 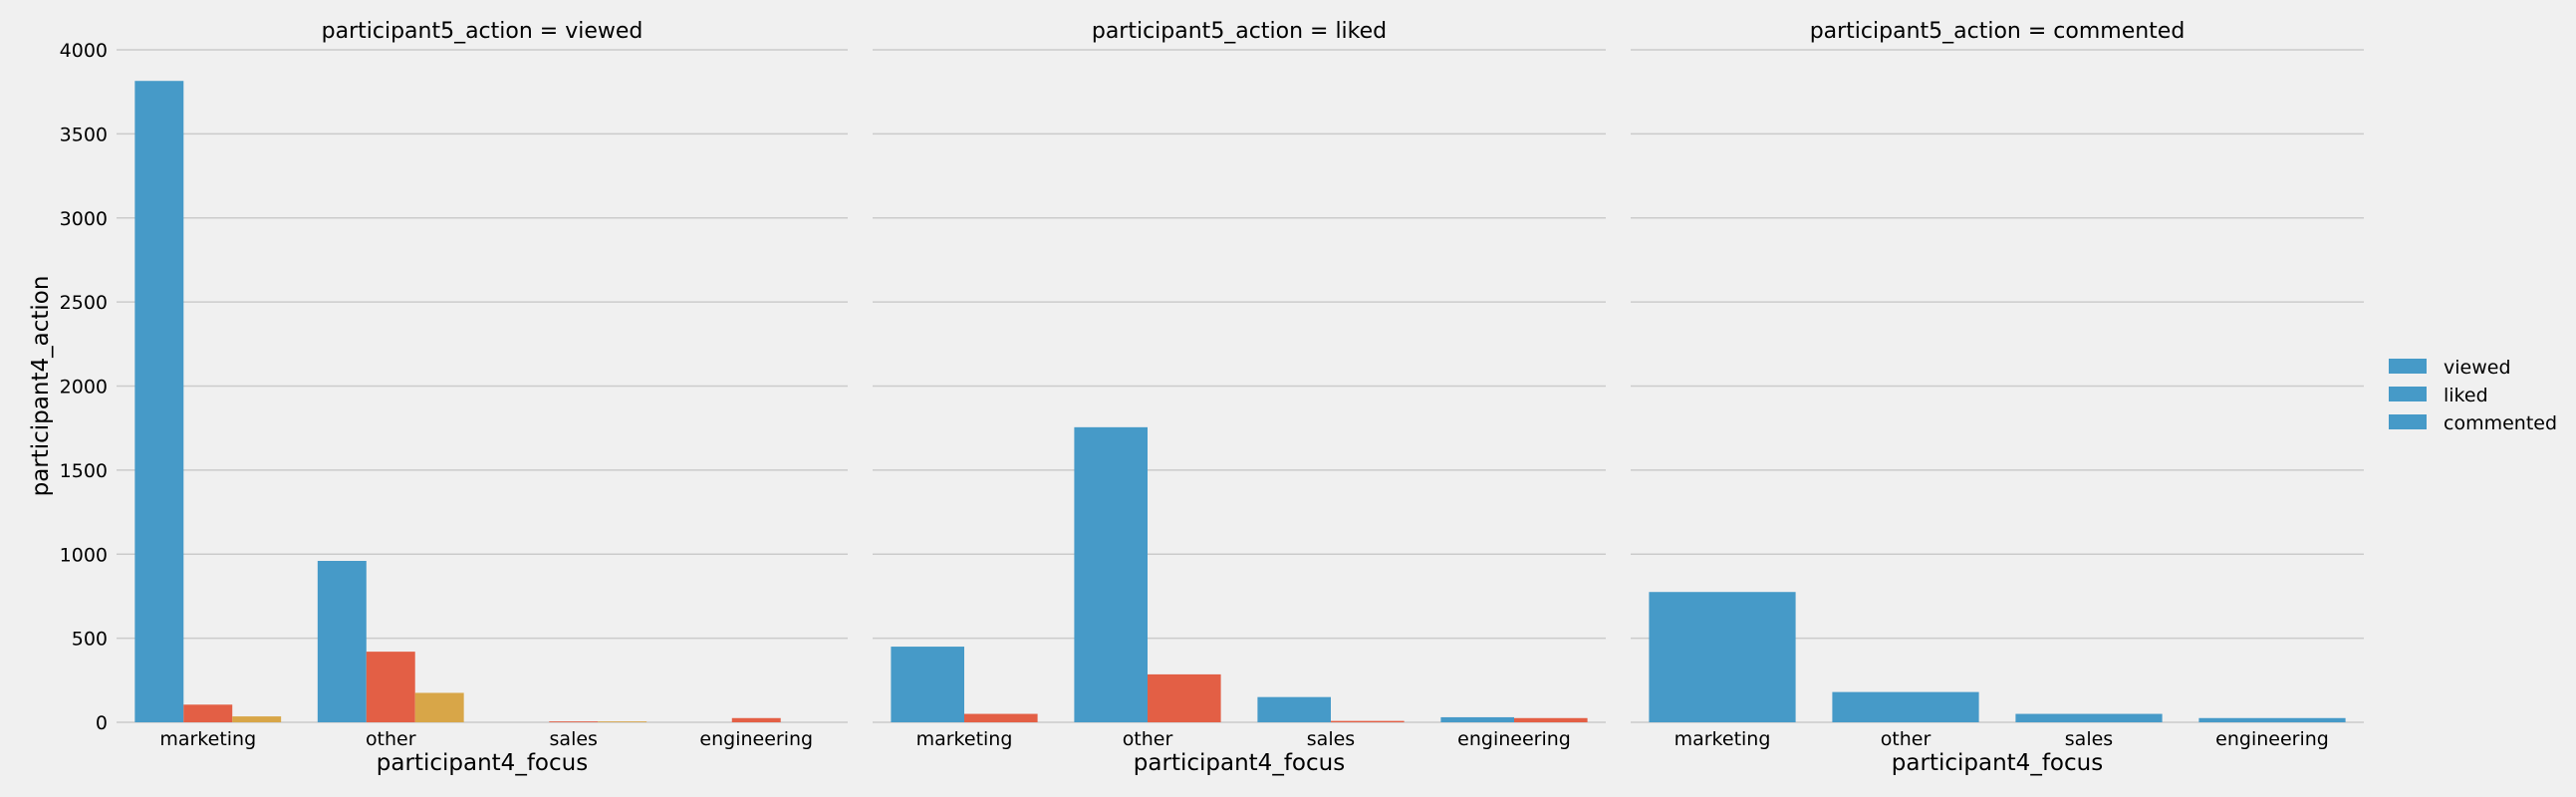 I want to click on y-tick-label: 3000, so click(x=84, y=219).